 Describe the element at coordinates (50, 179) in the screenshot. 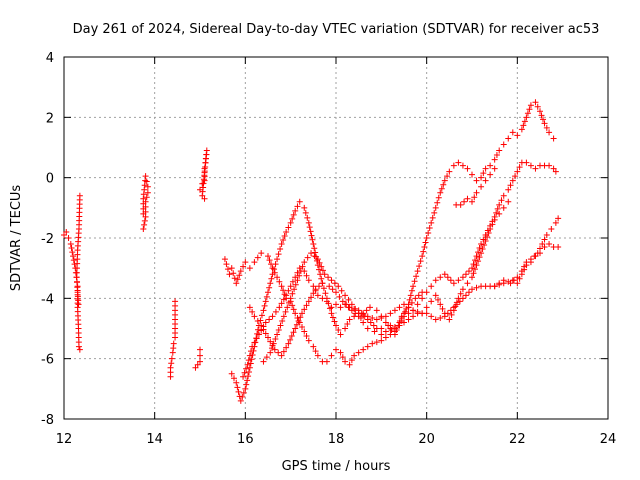

I see `y-tick-label: 0` at that location.